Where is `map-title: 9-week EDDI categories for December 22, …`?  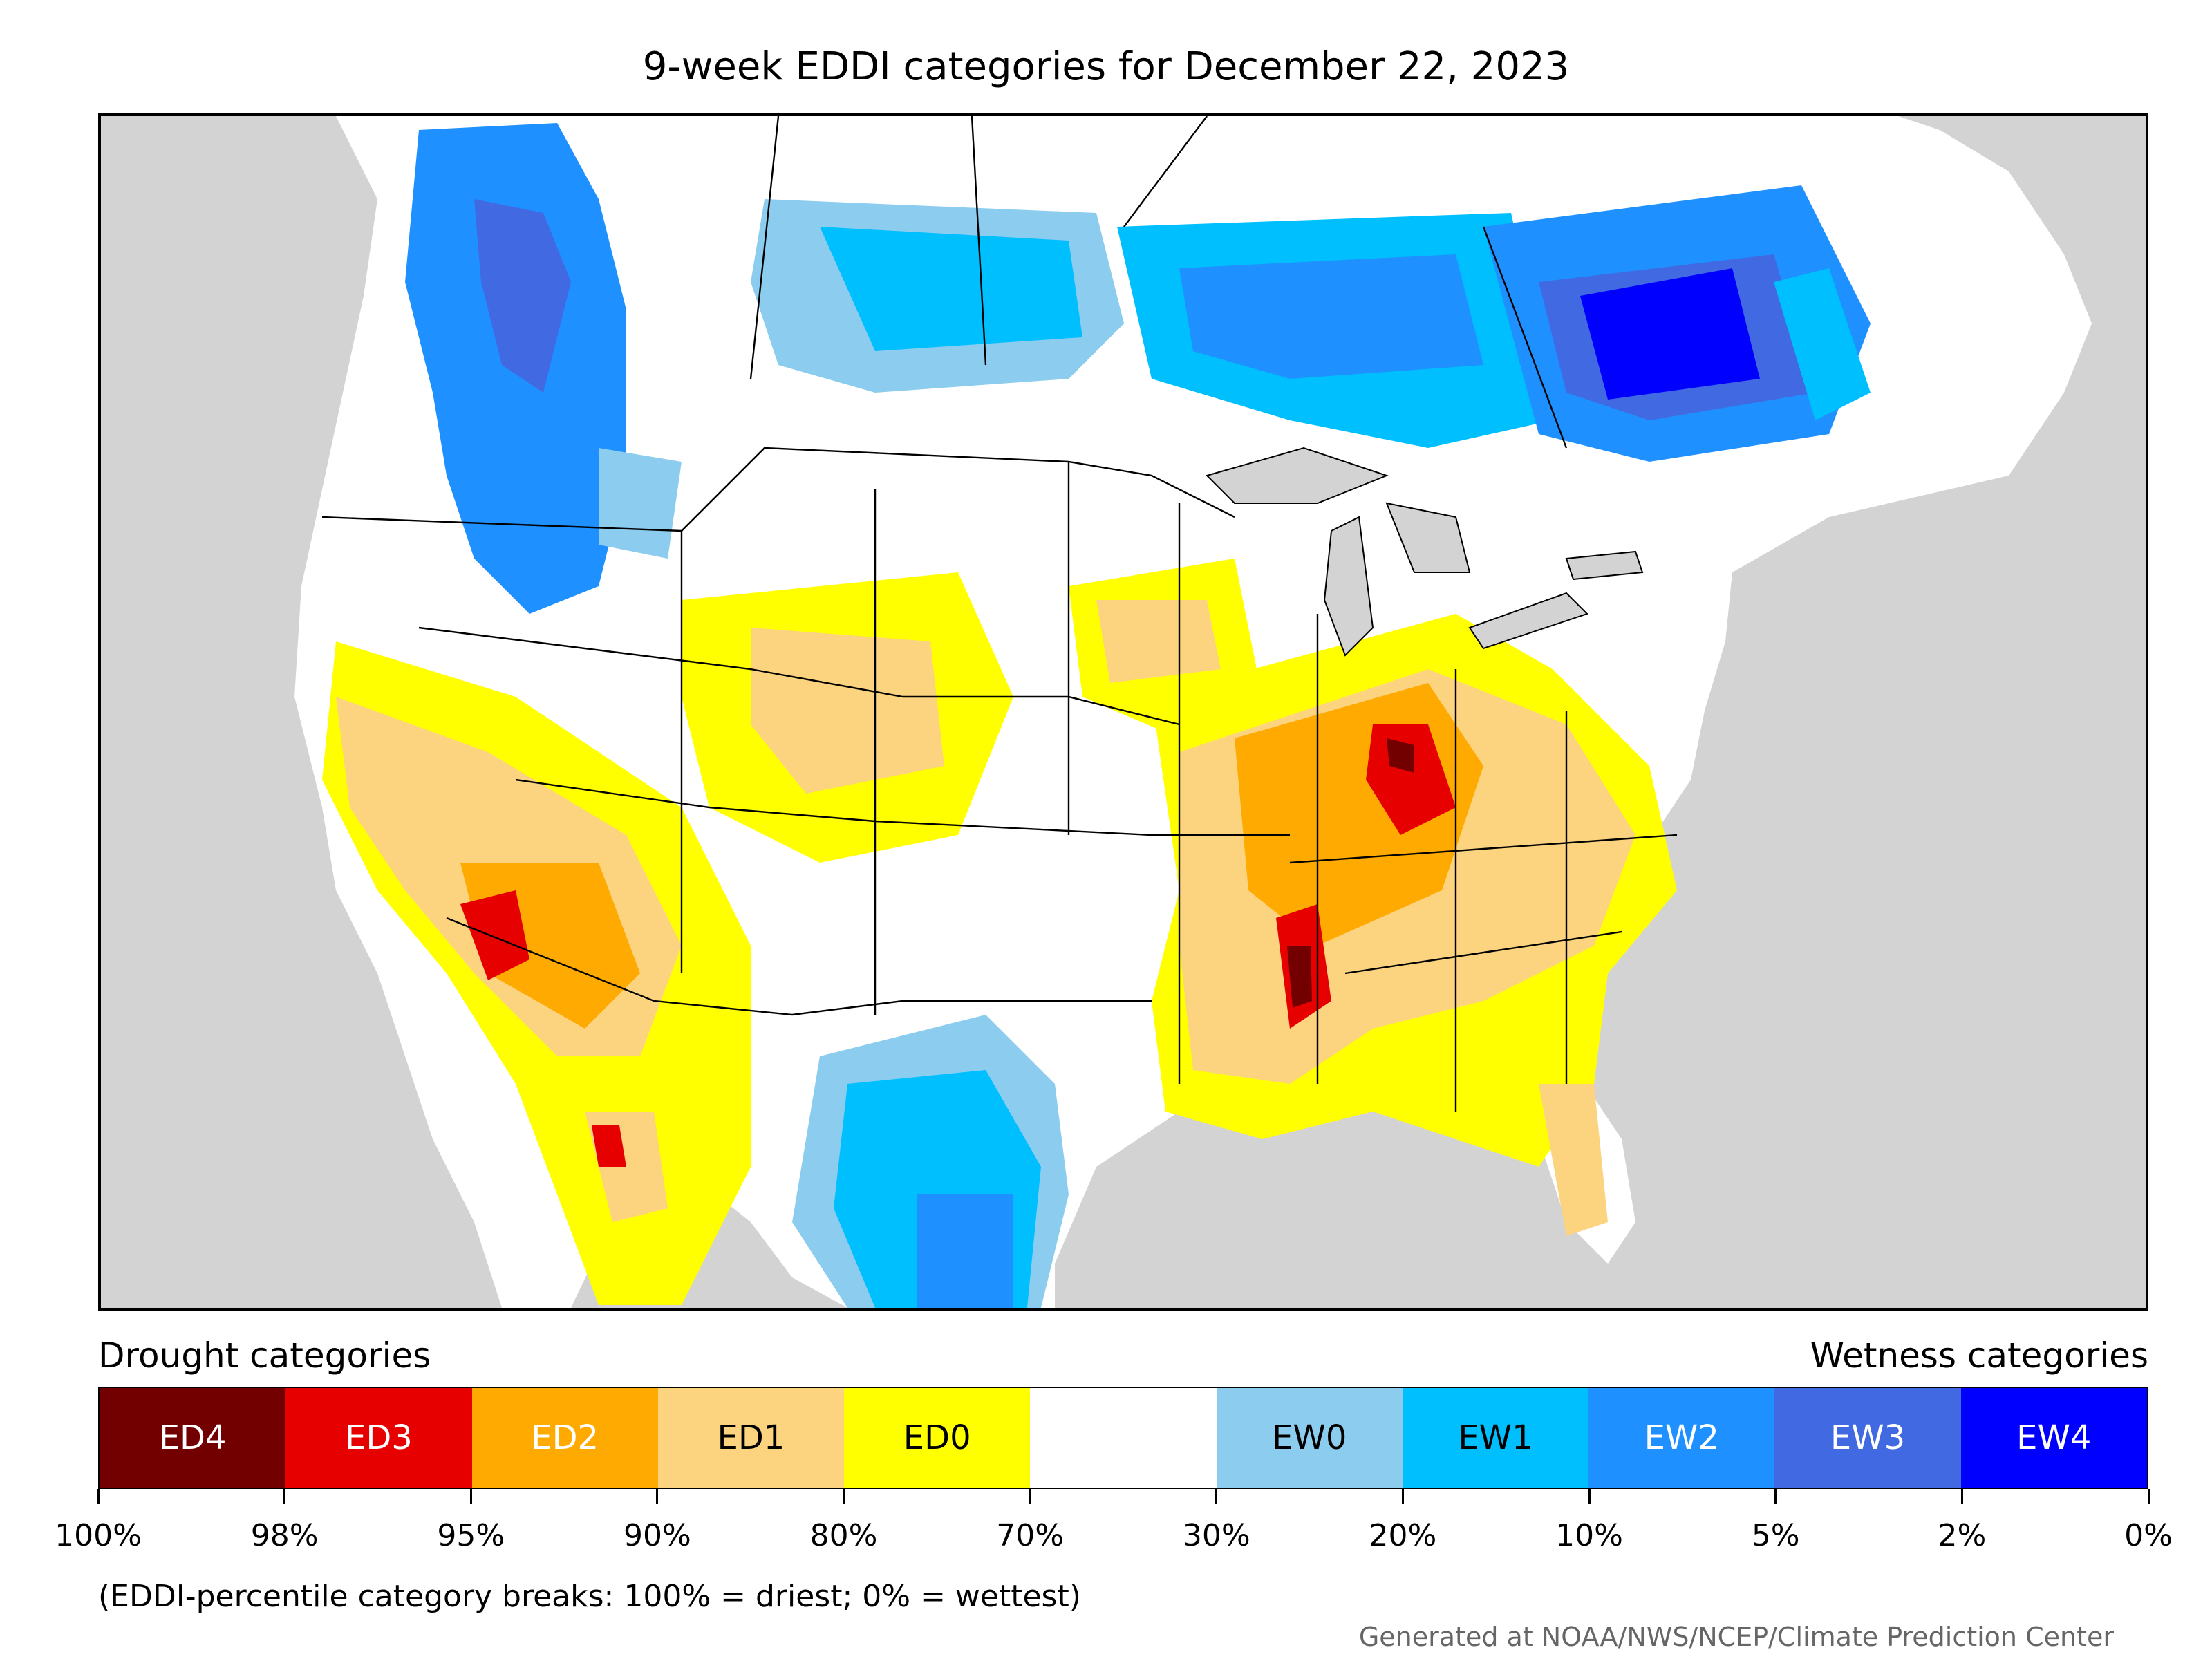
map-title: 9-week EDDI categories for December 22, … is located at coordinates (1106, 66).